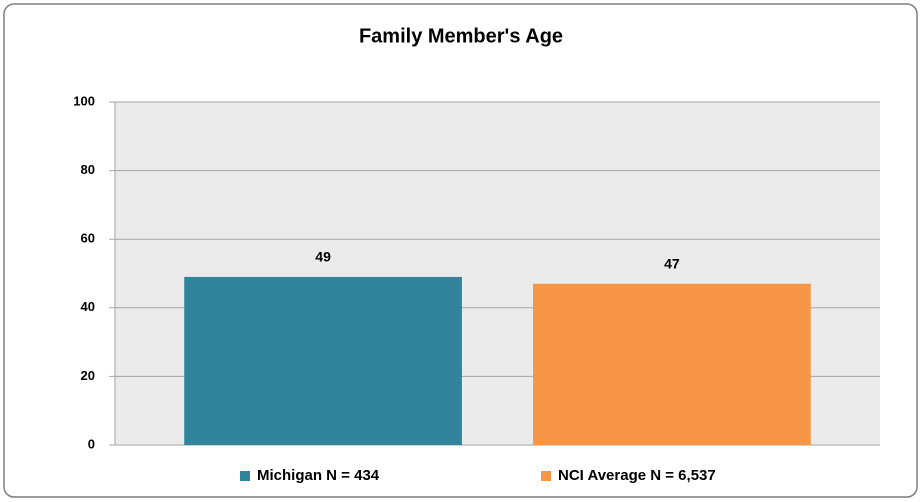  I want to click on y-tick-label: 0, so click(91, 443).